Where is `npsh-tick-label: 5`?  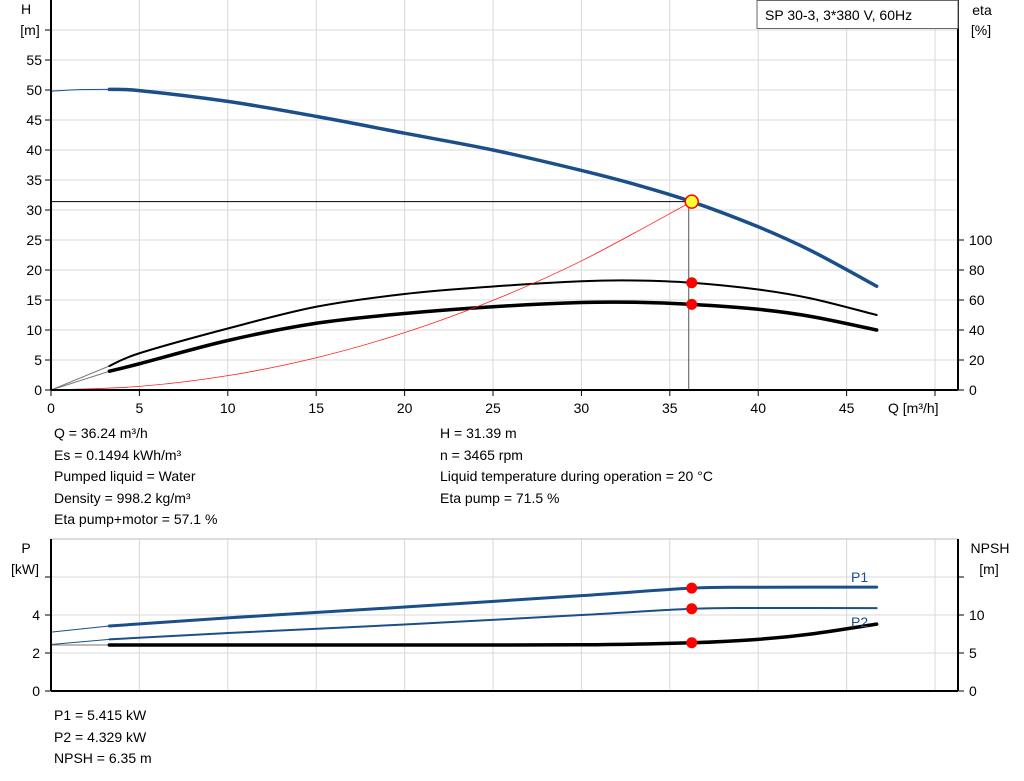 npsh-tick-label: 5 is located at coordinates (973, 653).